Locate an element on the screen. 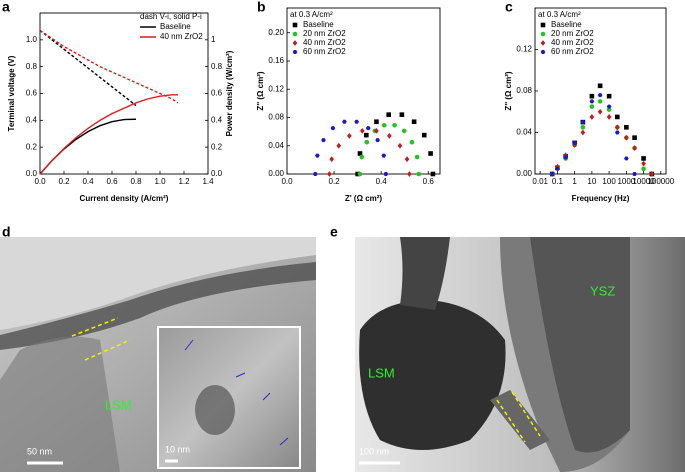 Image resolution: width=685 pixels, height=472 pixels. scale-bar-label: 50 nm is located at coordinates (39, 451).